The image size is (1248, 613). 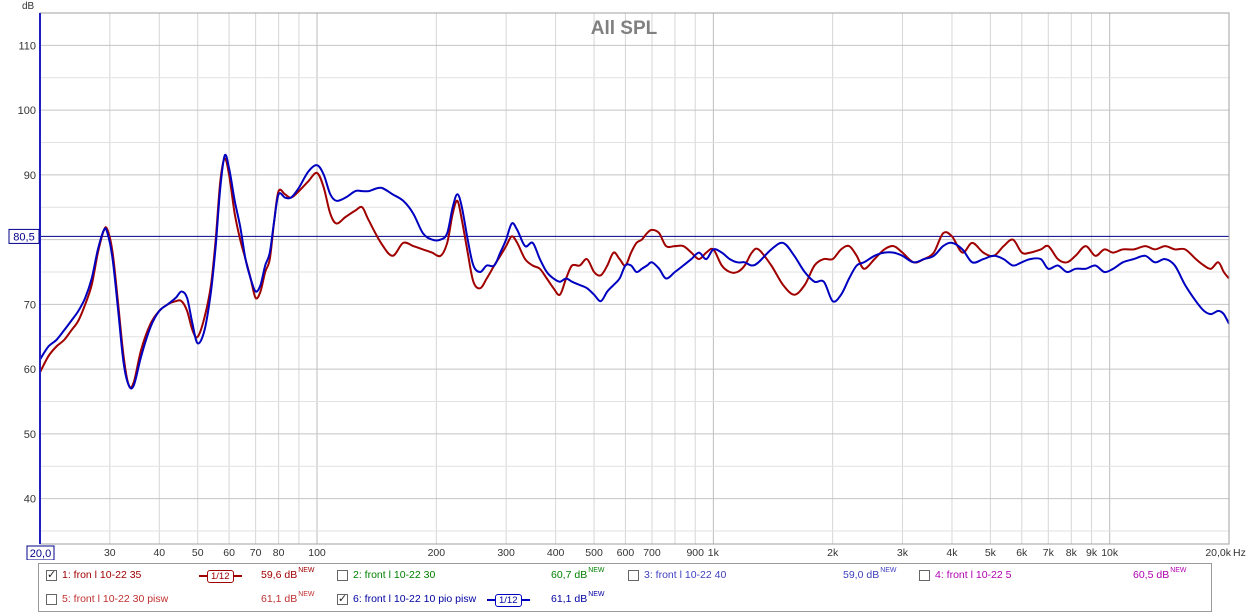 I want to click on legend-label-3: 3: front l 10-22 40, so click(x=685, y=575).